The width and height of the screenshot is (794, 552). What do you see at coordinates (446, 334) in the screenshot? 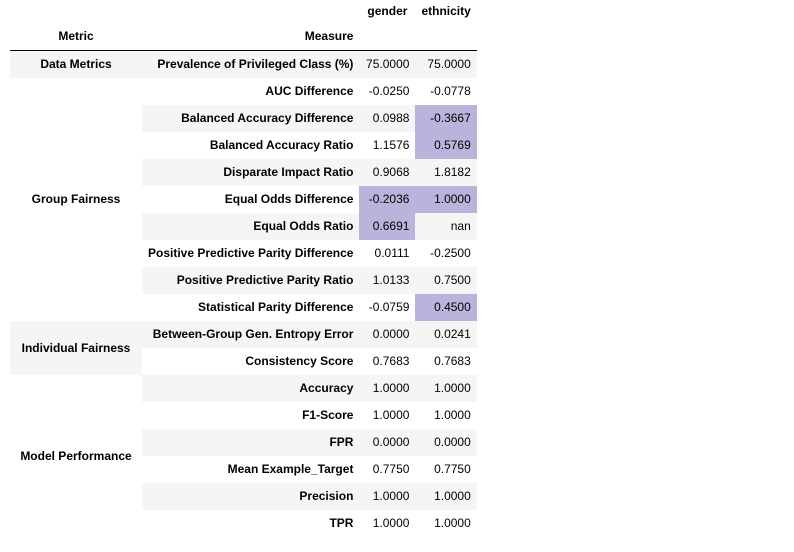
I see `value-cell-ethnicity: 0.0241` at bounding box center [446, 334].